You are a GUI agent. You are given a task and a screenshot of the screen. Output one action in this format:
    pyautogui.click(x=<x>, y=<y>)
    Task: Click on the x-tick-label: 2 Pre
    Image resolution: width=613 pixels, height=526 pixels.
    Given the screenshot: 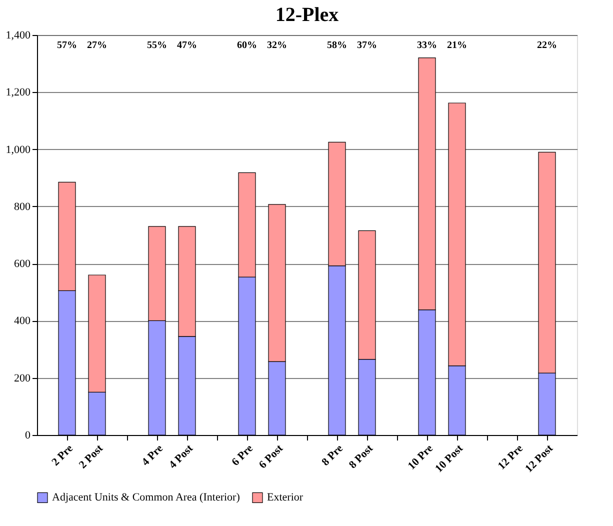 What is the action you would take?
    pyautogui.click(x=63, y=455)
    